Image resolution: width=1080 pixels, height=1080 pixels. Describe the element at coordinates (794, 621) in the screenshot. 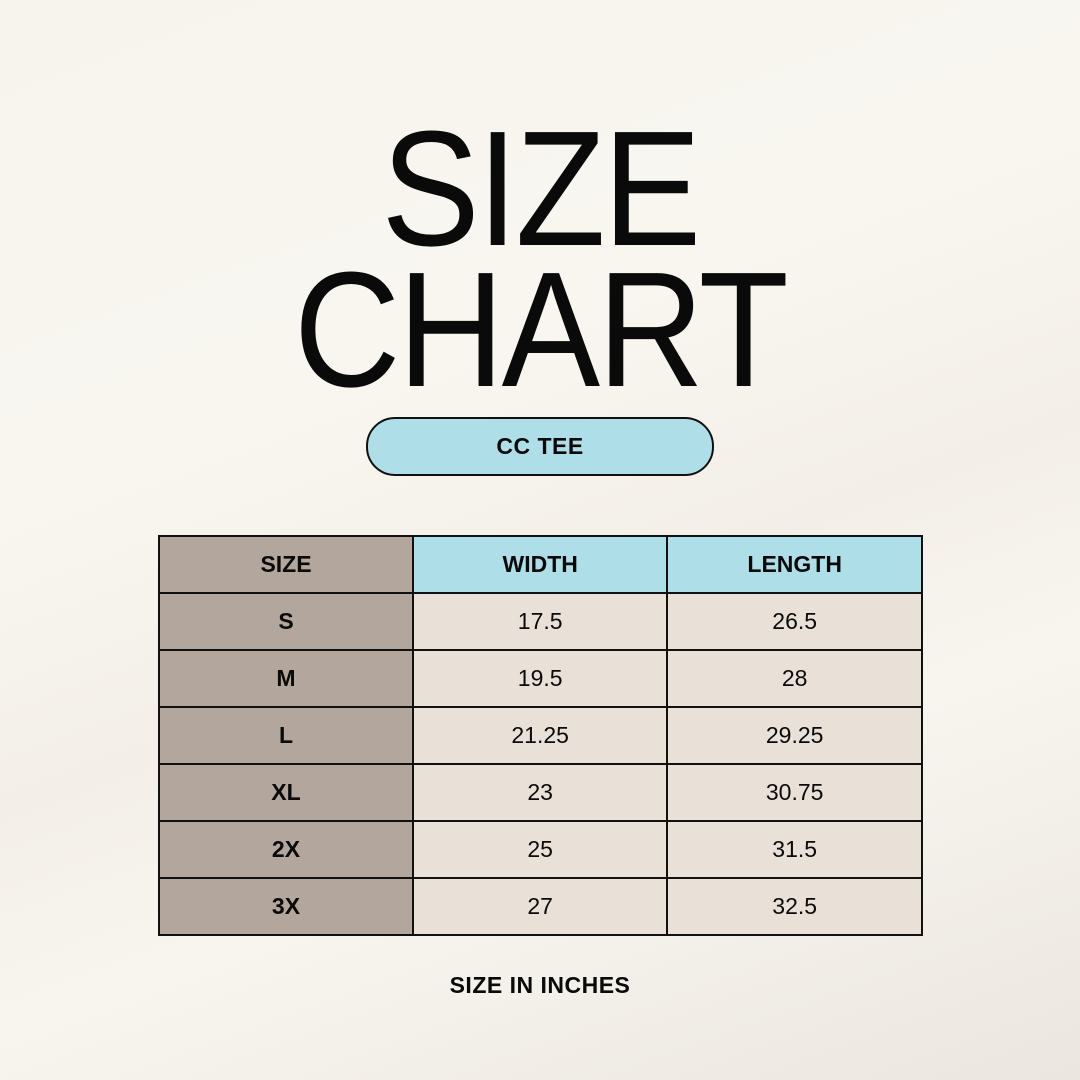

I see `length-cell: 26.5` at that location.